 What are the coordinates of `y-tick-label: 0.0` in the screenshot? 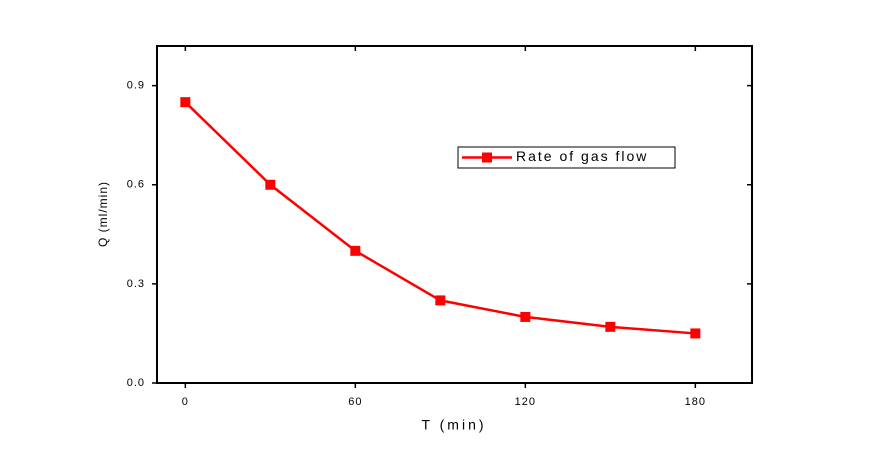 It's located at (136, 383).